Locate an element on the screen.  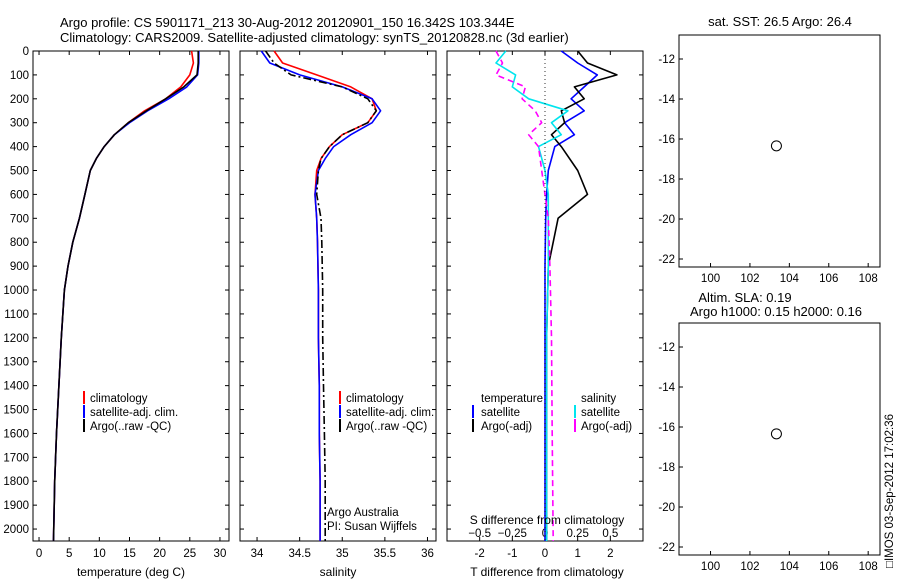
temperature-xlabel: temperature (deg C) is located at coordinates (131, 572).